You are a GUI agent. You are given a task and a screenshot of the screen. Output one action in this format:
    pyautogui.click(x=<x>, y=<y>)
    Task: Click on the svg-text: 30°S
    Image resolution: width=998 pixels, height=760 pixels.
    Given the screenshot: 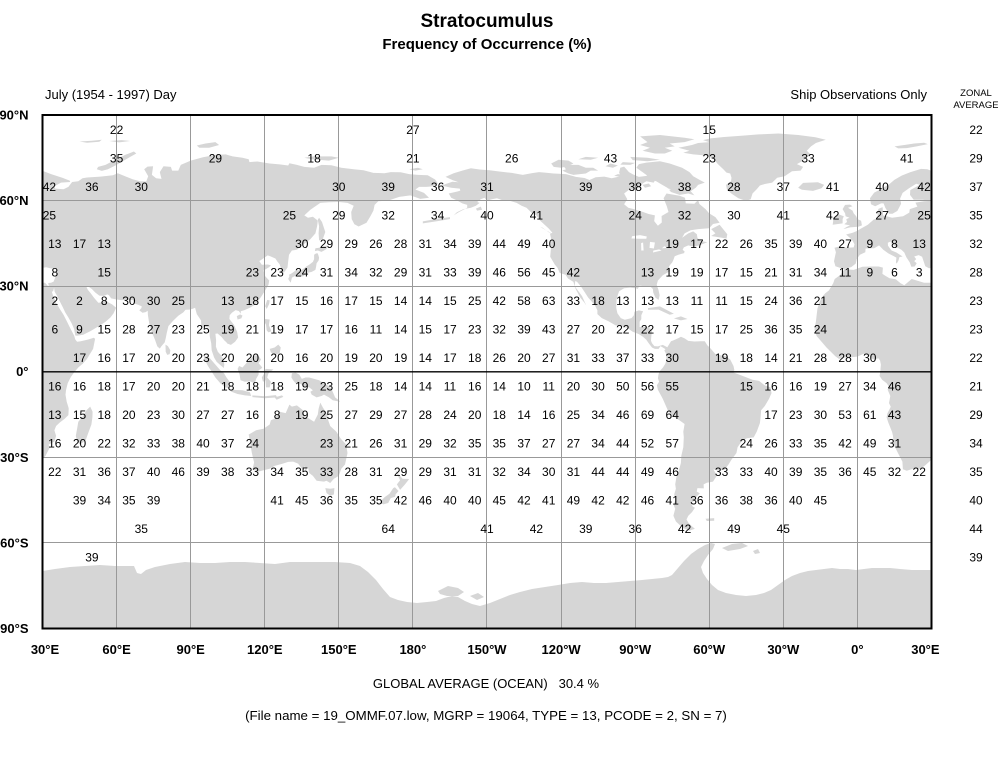 What is the action you would take?
    pyautogui.click(x=14, y=457)
    